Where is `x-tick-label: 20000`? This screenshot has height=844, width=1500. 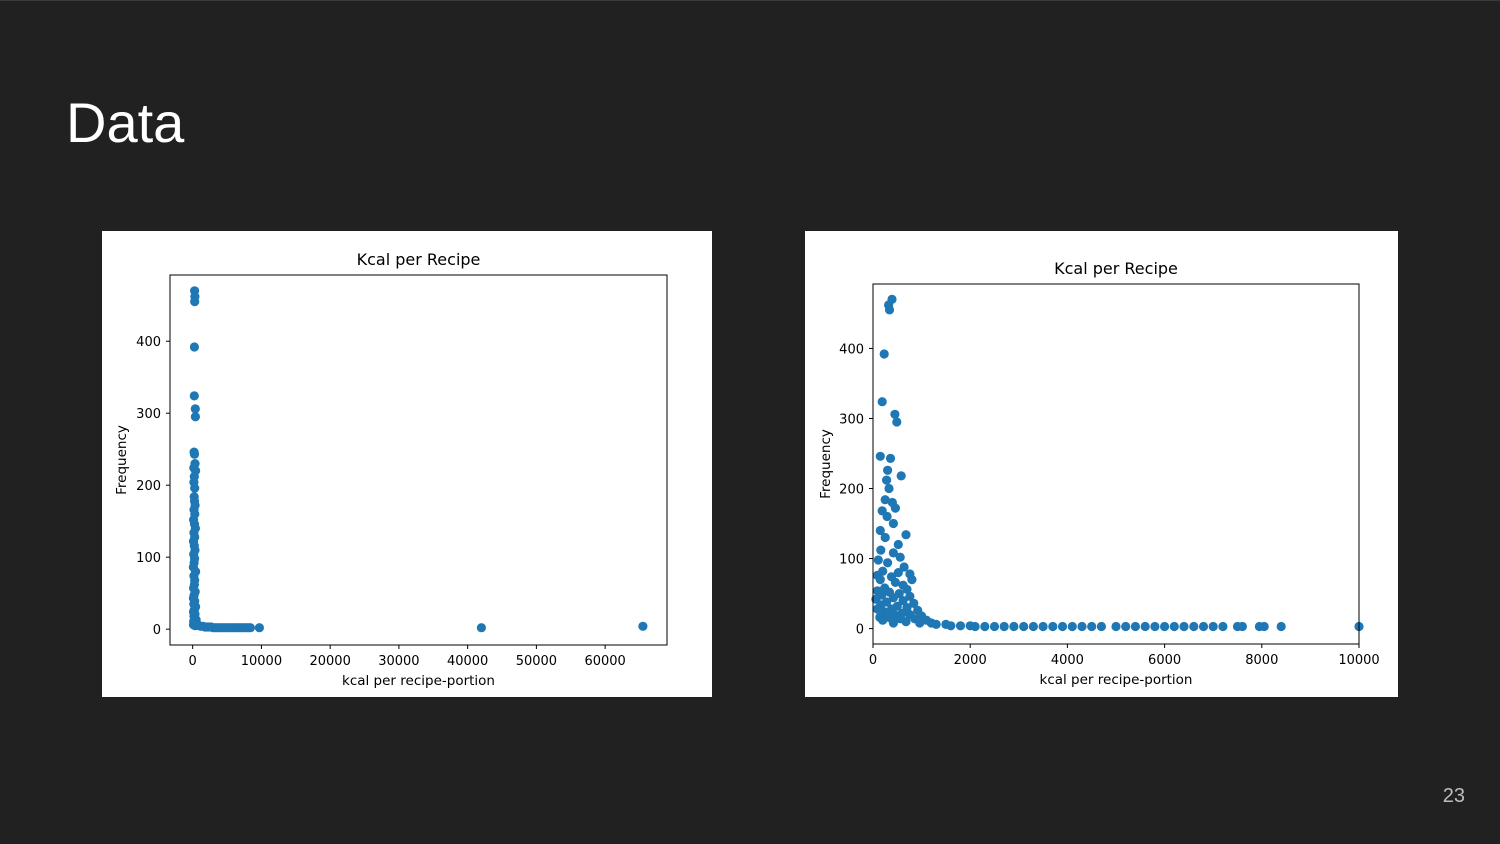
x-tick-label: 20000 is located at coordinates (329, 661).